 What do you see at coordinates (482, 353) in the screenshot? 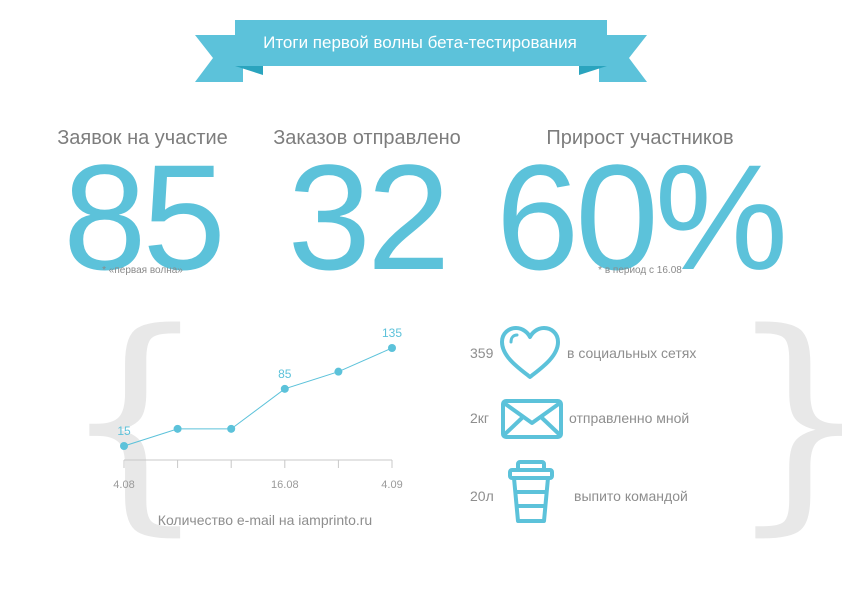
I see `fact-number-social: 359` at bounding box center [482, 353].